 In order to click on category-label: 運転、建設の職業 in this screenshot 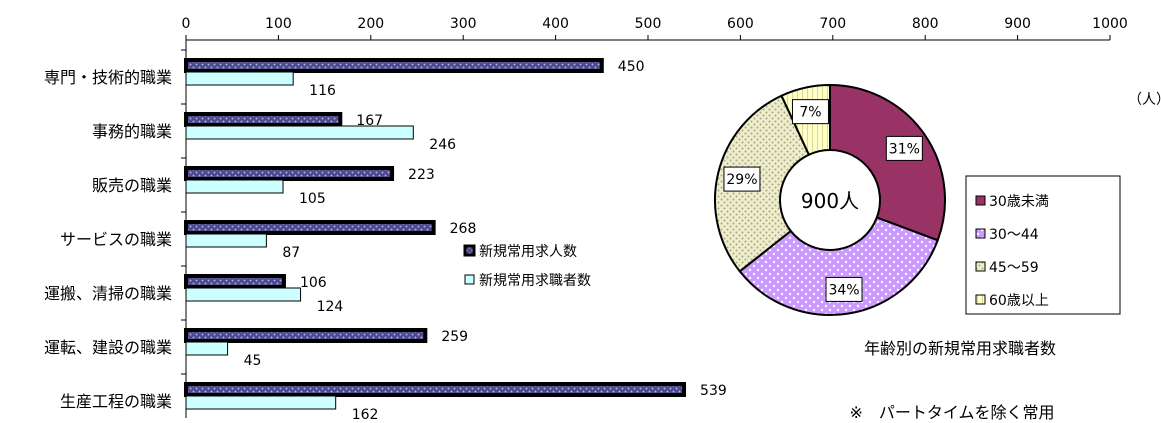, I will do `click(108, 347)`.